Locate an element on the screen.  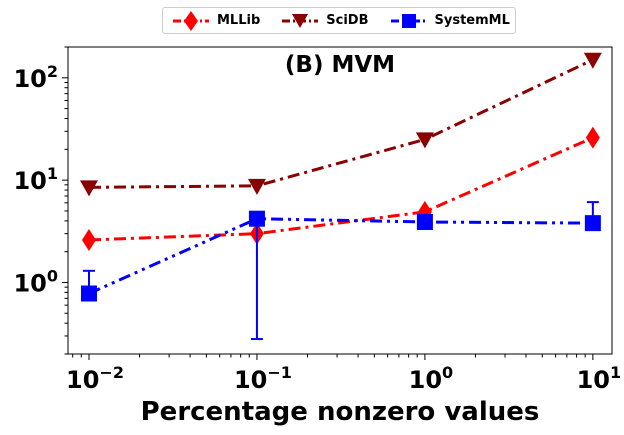
legend-item-mllib: MLLib is located at coordinates (216, 20).